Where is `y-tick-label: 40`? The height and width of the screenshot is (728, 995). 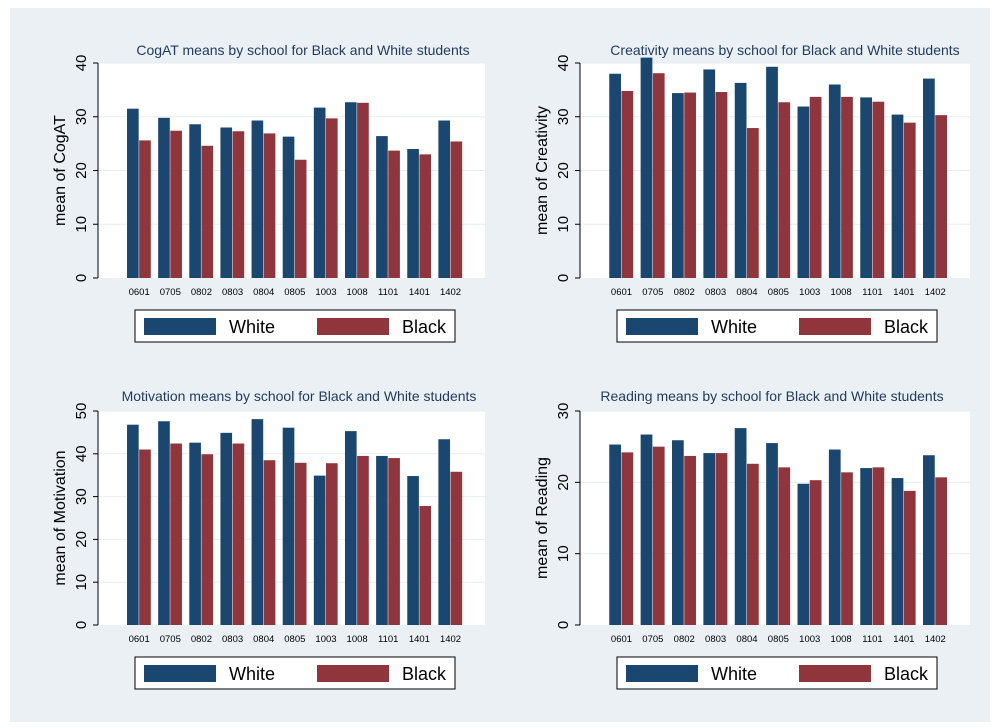
y-tick-label: 40 is located at coordinates (81, 453).